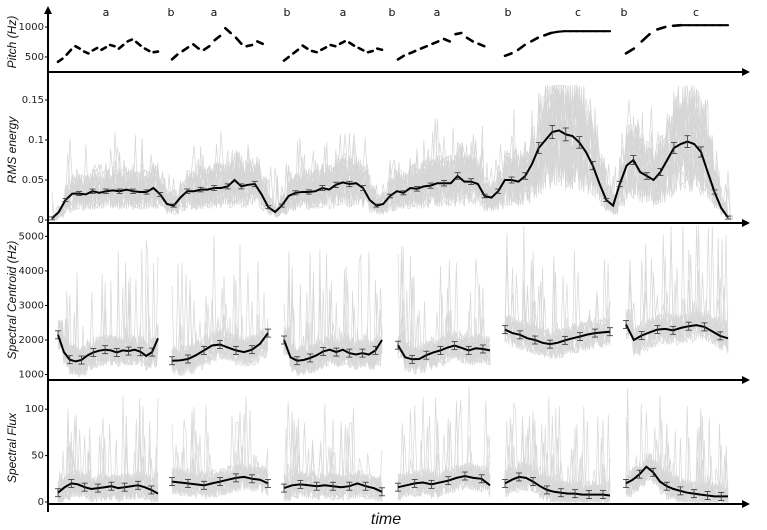  Describe the element at coordinates (31, 340) in the screenshot. I see `y-tick-label: 2000` at that location.